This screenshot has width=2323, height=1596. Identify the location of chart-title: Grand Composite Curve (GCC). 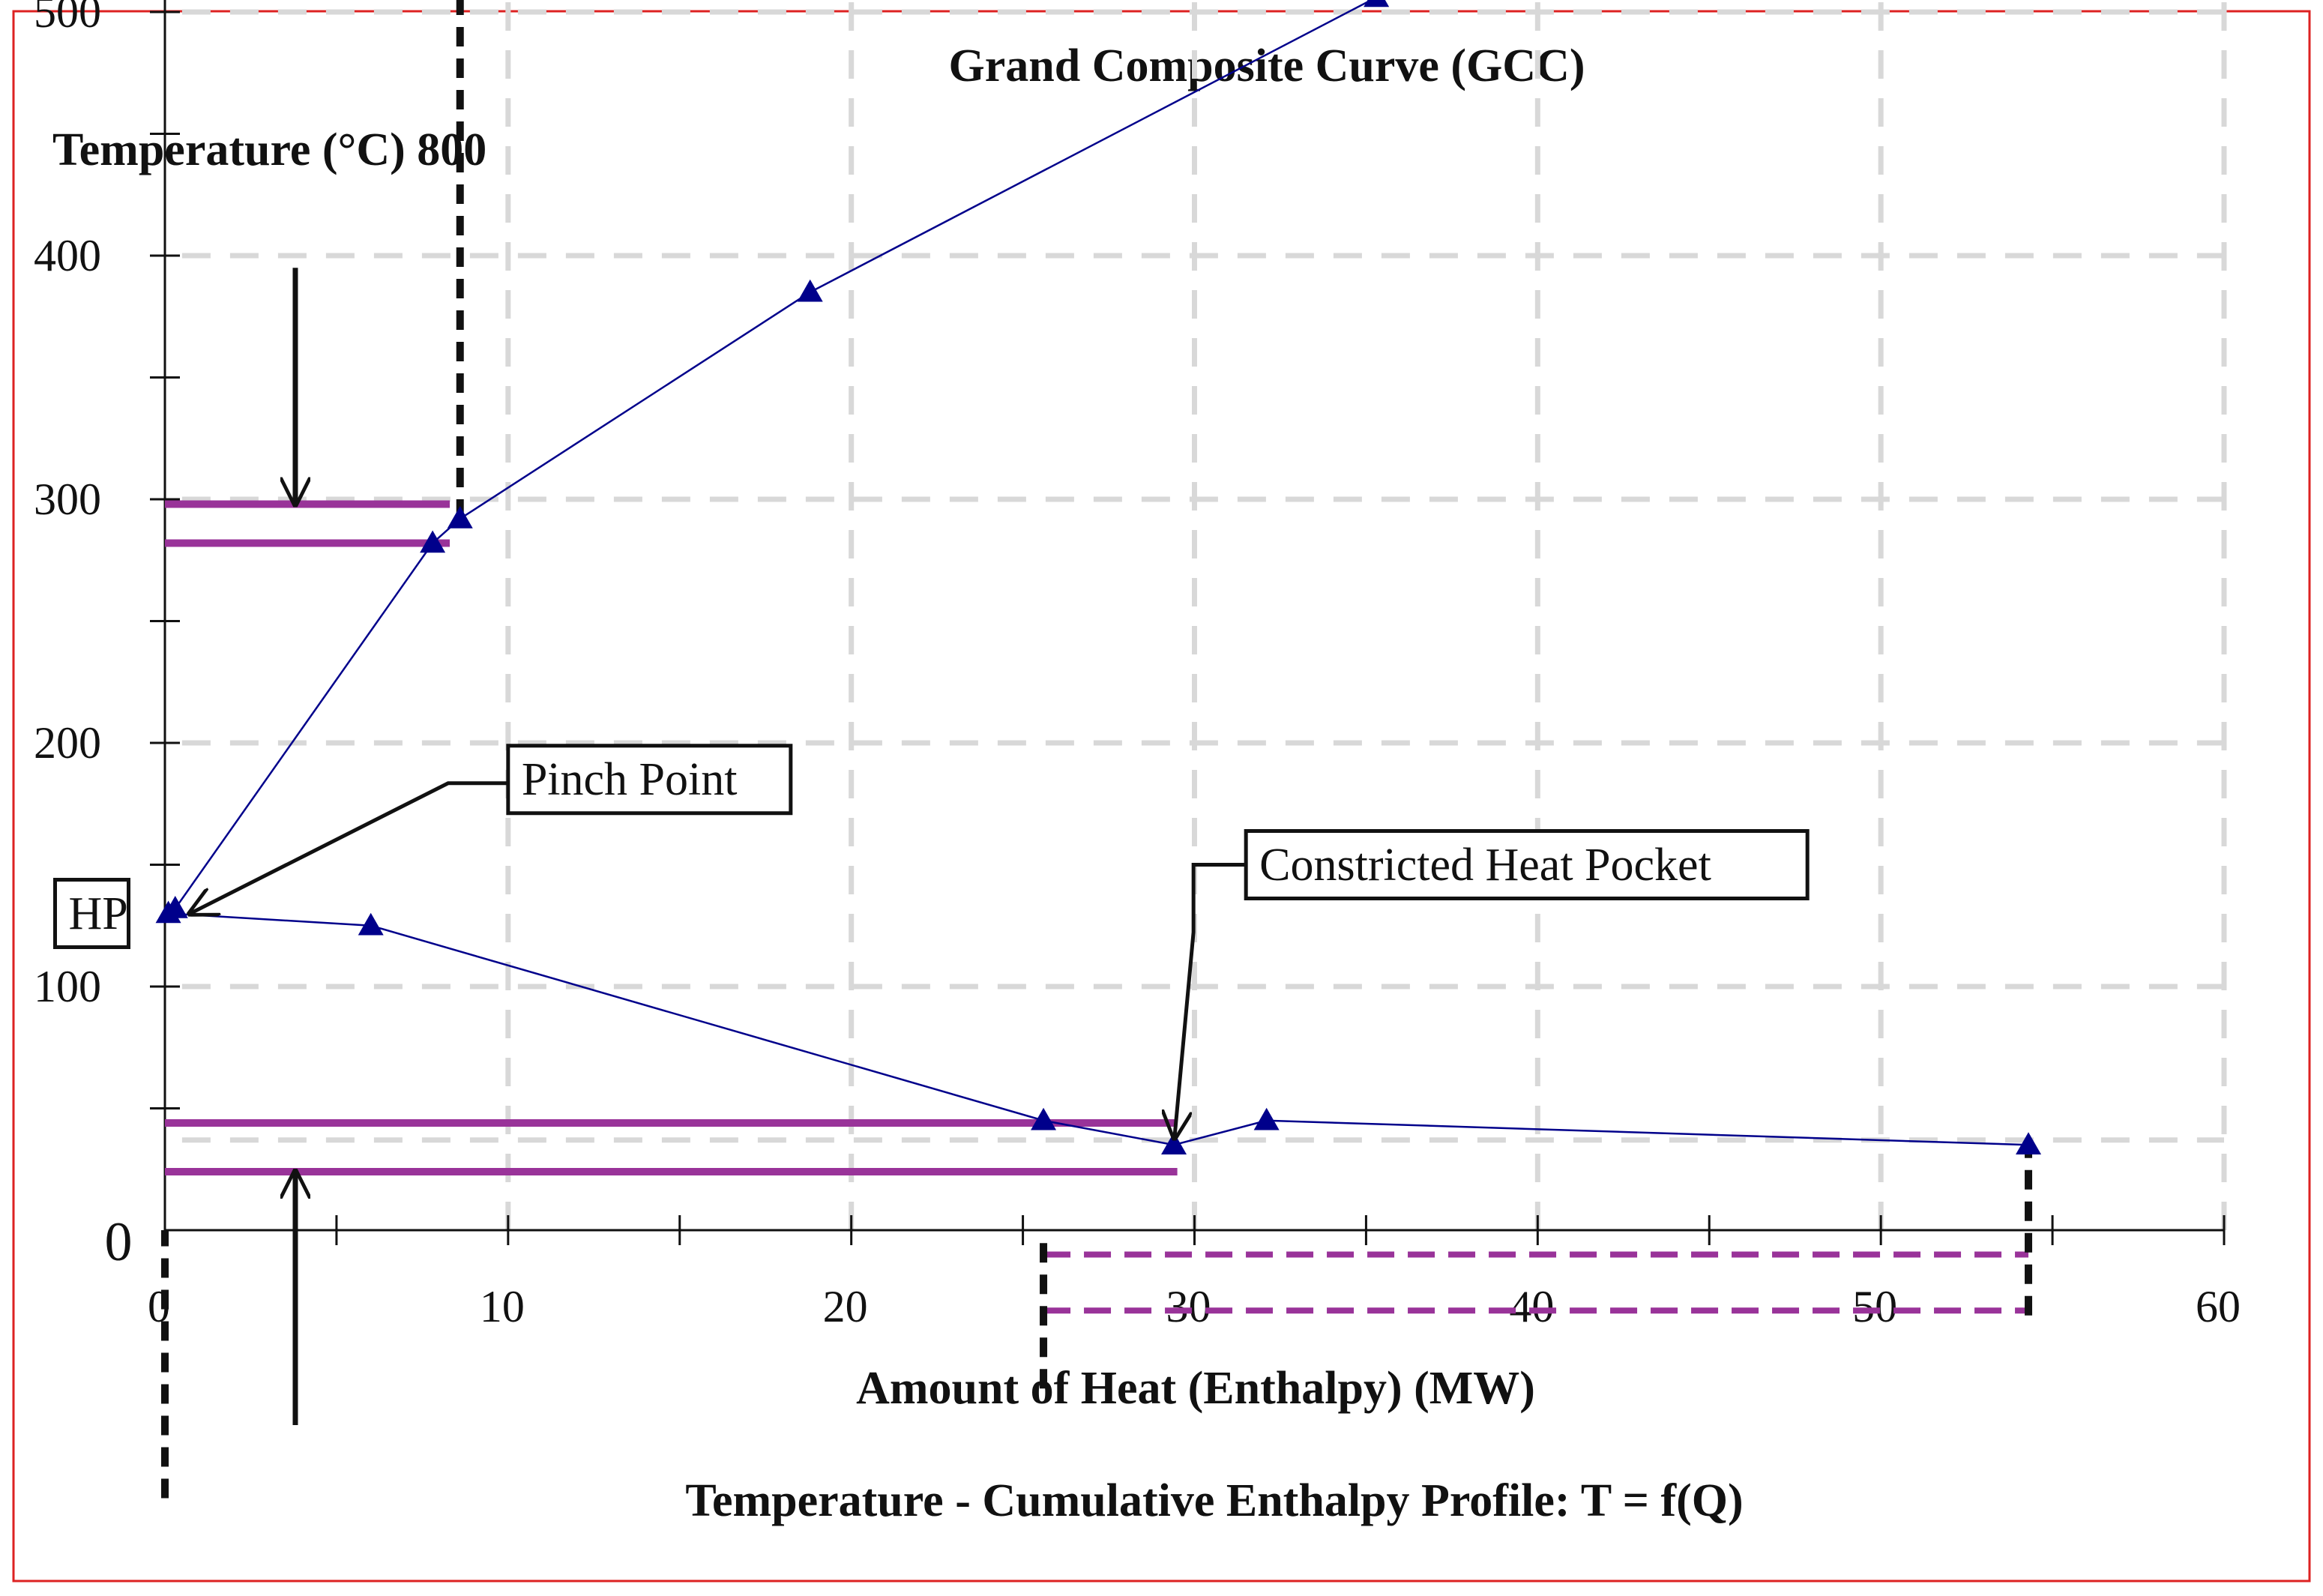
(1267, 65).